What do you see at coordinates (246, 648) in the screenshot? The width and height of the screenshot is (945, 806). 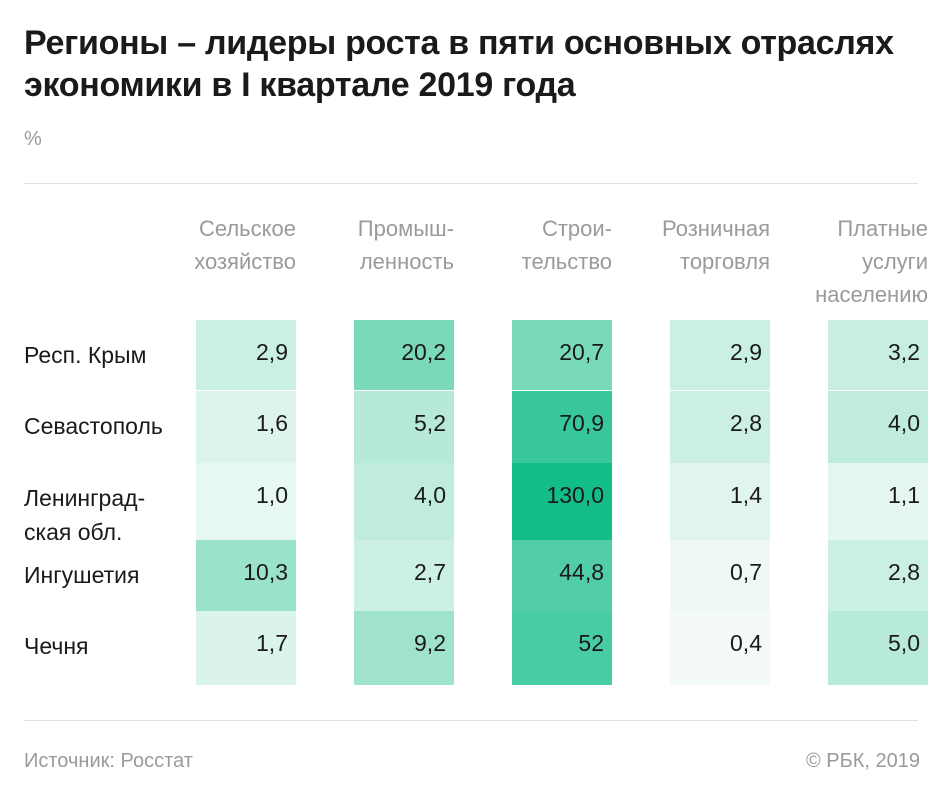 I see `heatmap-cell: 1,7` at bounding box center [246, 648].